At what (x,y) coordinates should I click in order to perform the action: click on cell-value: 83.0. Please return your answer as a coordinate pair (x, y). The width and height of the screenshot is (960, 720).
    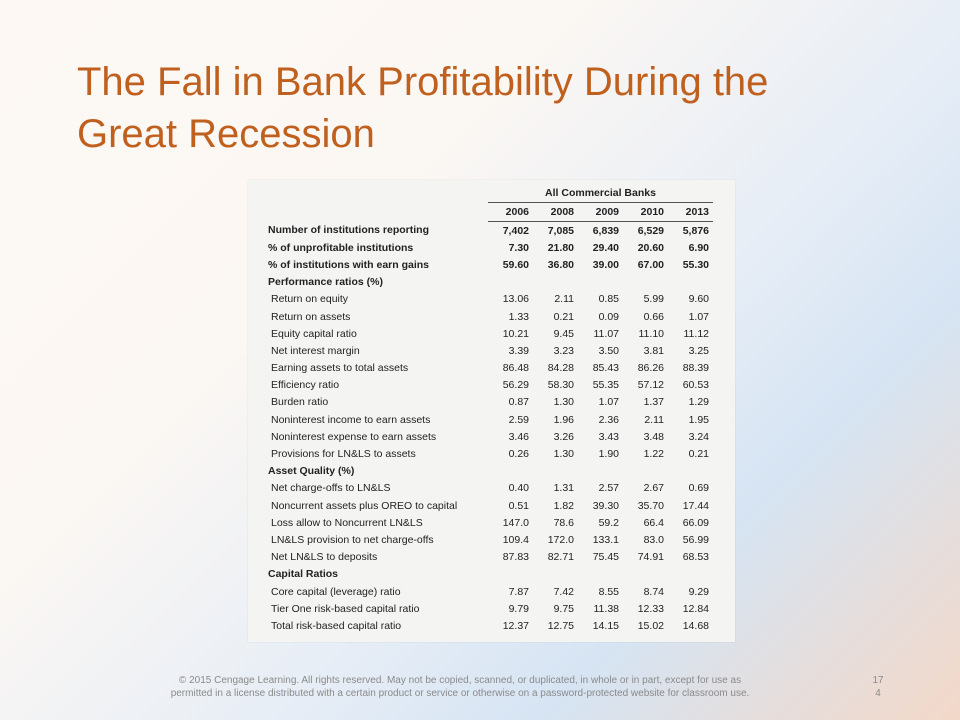
    Looking at the image, I should click on (653, 539).